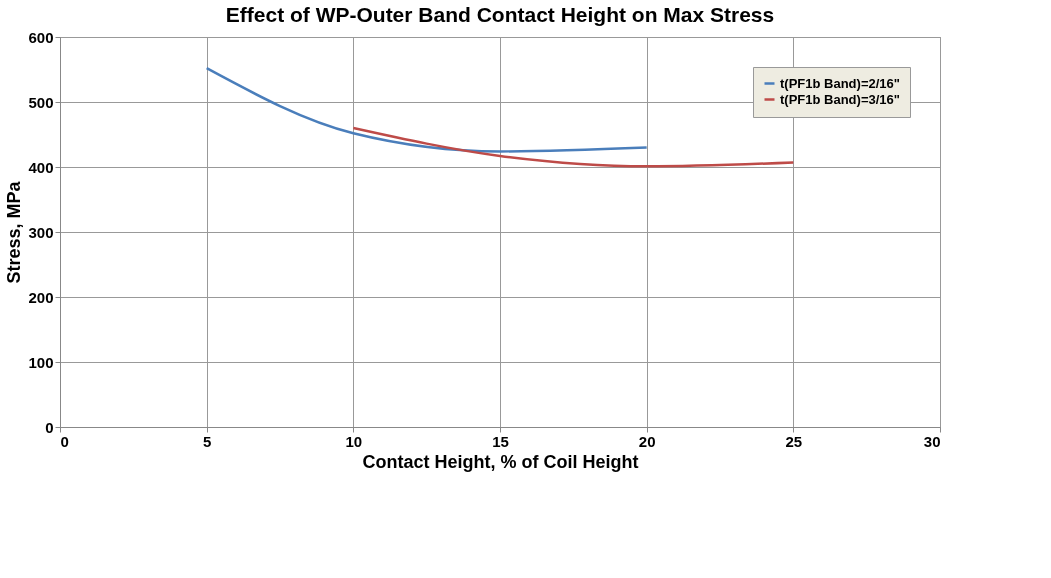 This screenshot has height=578, width=1051. Describe the element at coordinates (354, 441) in the screenshot. I see `x-tick-label: 10` at that location.